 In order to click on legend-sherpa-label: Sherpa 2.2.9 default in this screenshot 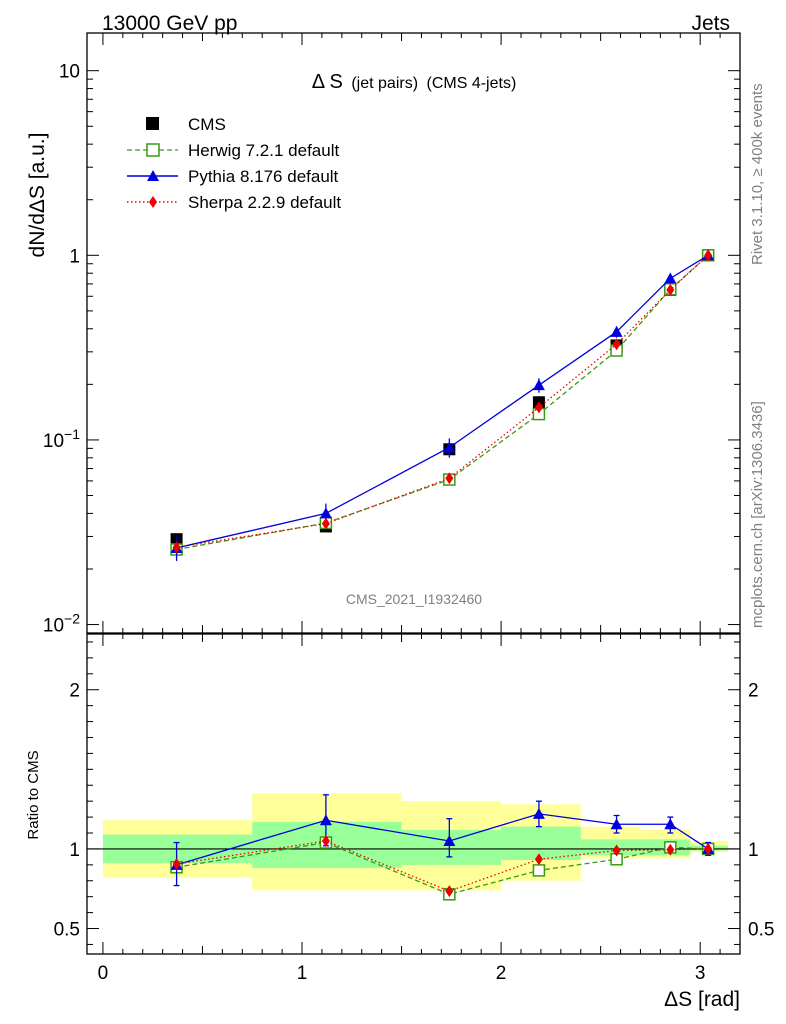, I will do `click(264, 202)`.